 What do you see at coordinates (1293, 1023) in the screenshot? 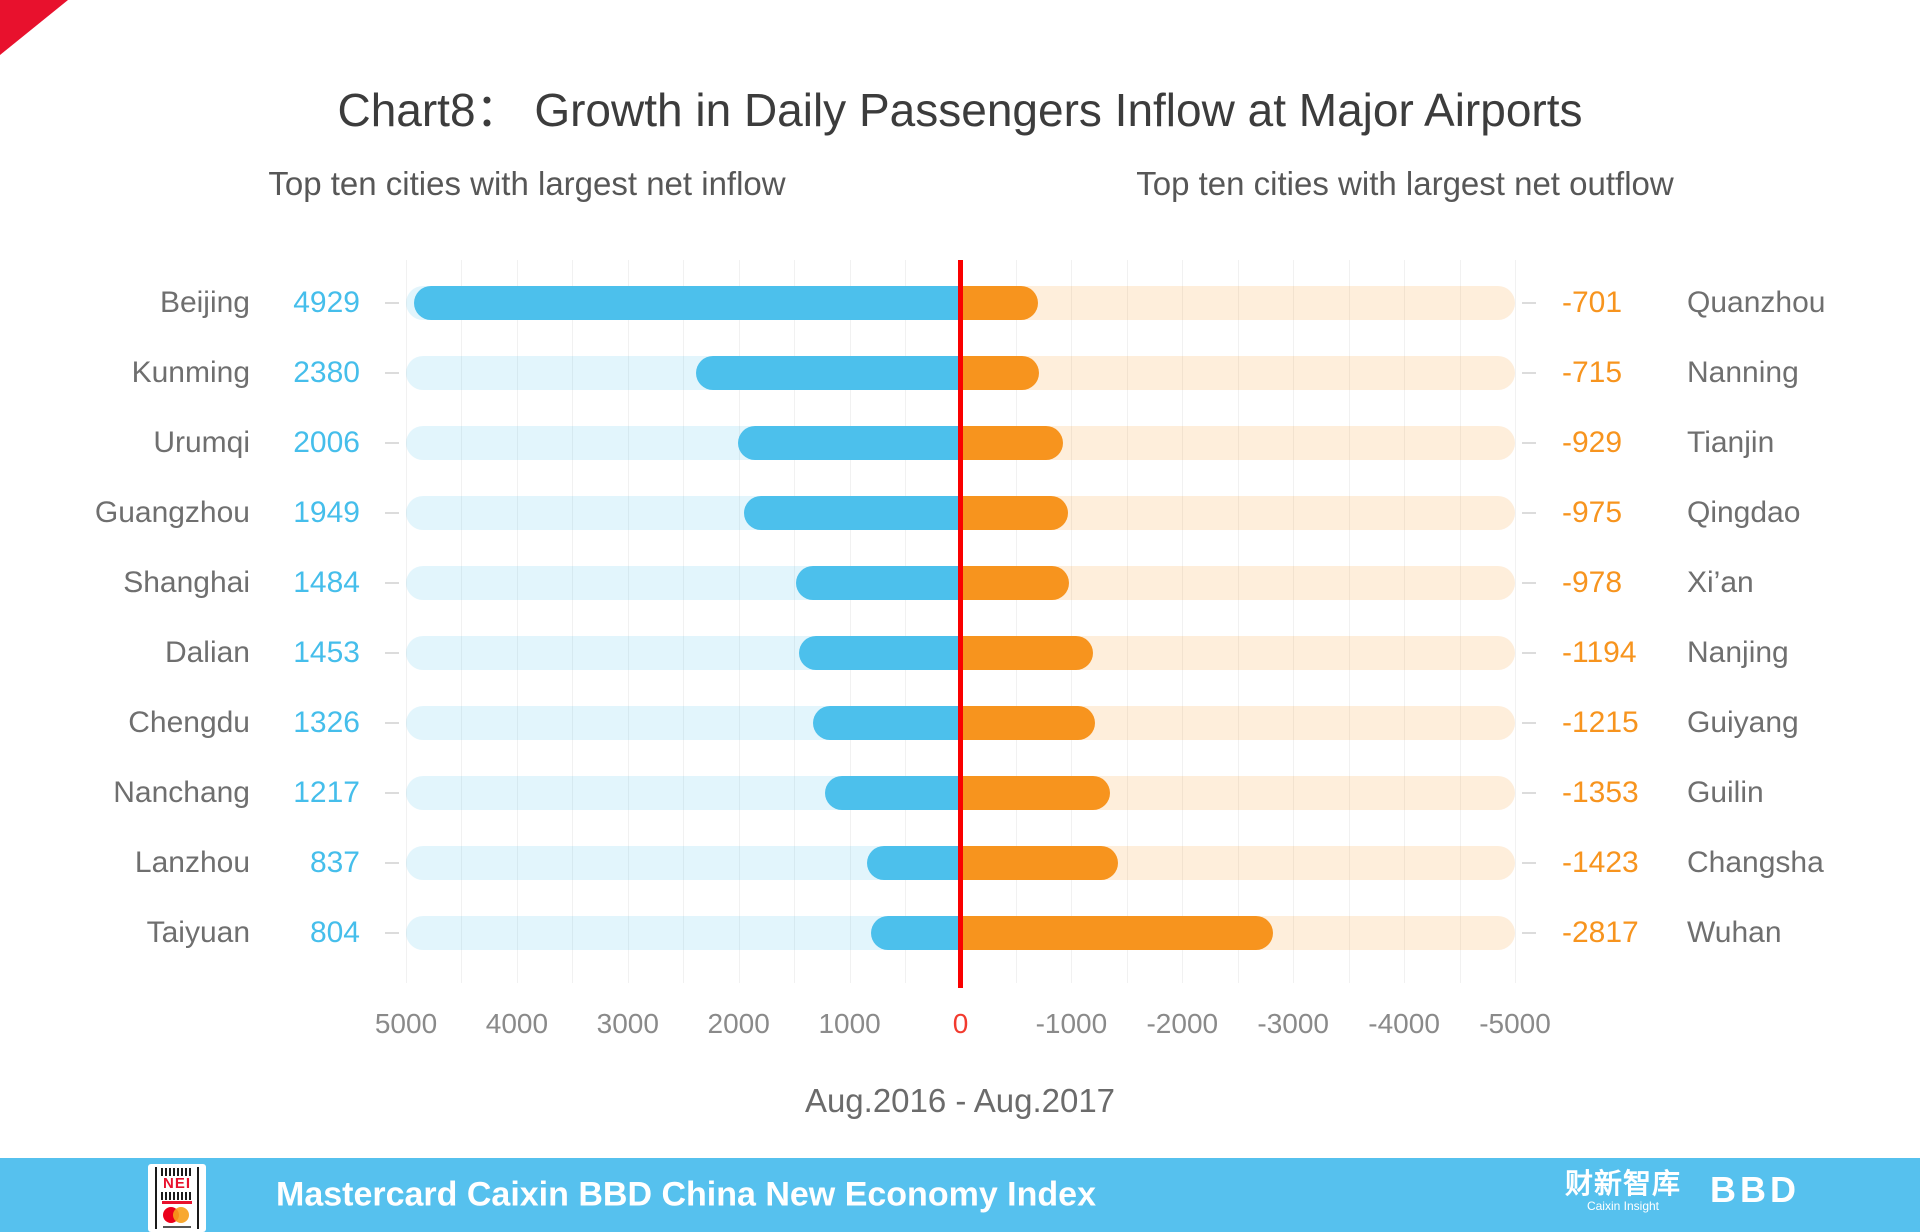
I see `x-tick--3000: -3000` at bounding box center [1293, 1023].